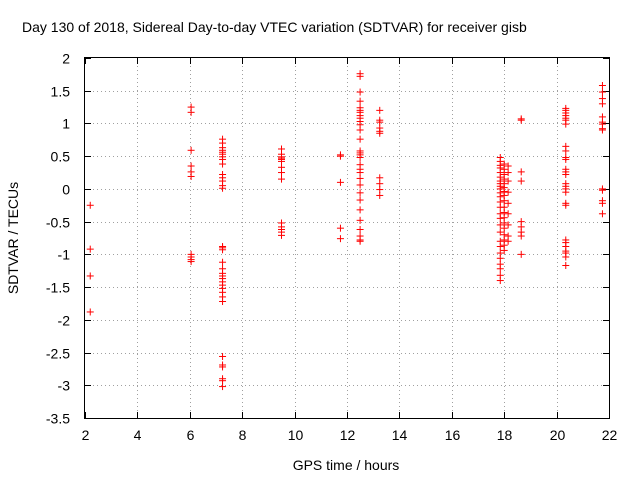  What do you see at coordinates (58, 239) in the screenshot?
I see `y-tick-labels: 2 1.5 1 0.5 0 -0.5 -1 -1.5 -2 -2.5 -3 -3.5` at bounding box center [58, 239].